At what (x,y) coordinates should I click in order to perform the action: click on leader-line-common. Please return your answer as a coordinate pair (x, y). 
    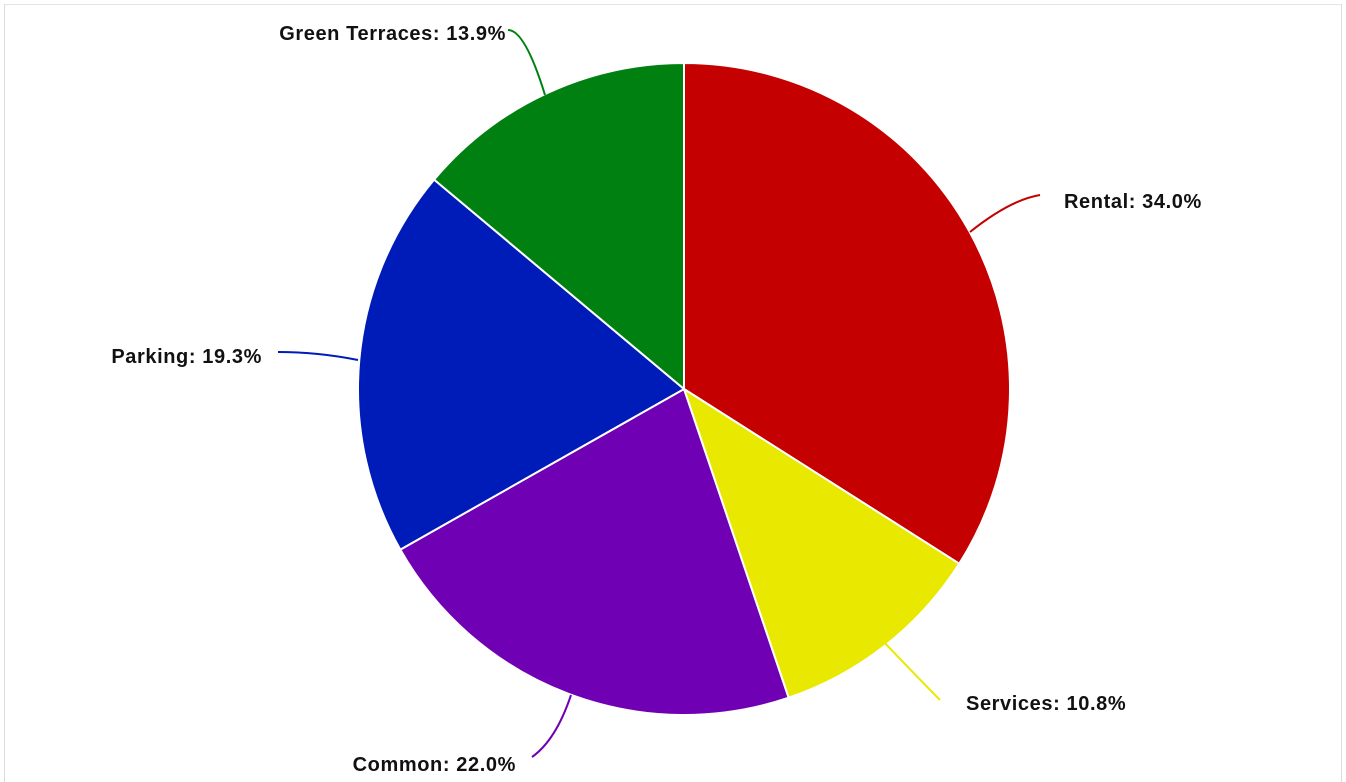
    Looking at the image, I should click on (551, 726).